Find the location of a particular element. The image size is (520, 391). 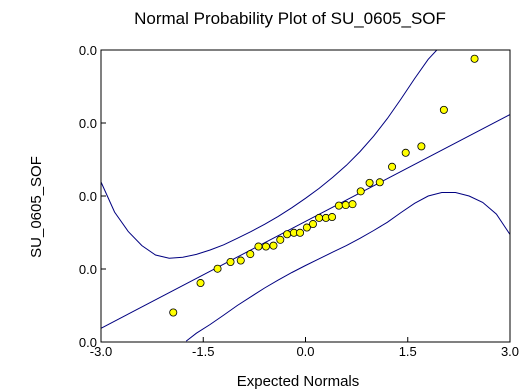

y-axis-label: SU_0605_SOF is located at coordinates (36, 207).